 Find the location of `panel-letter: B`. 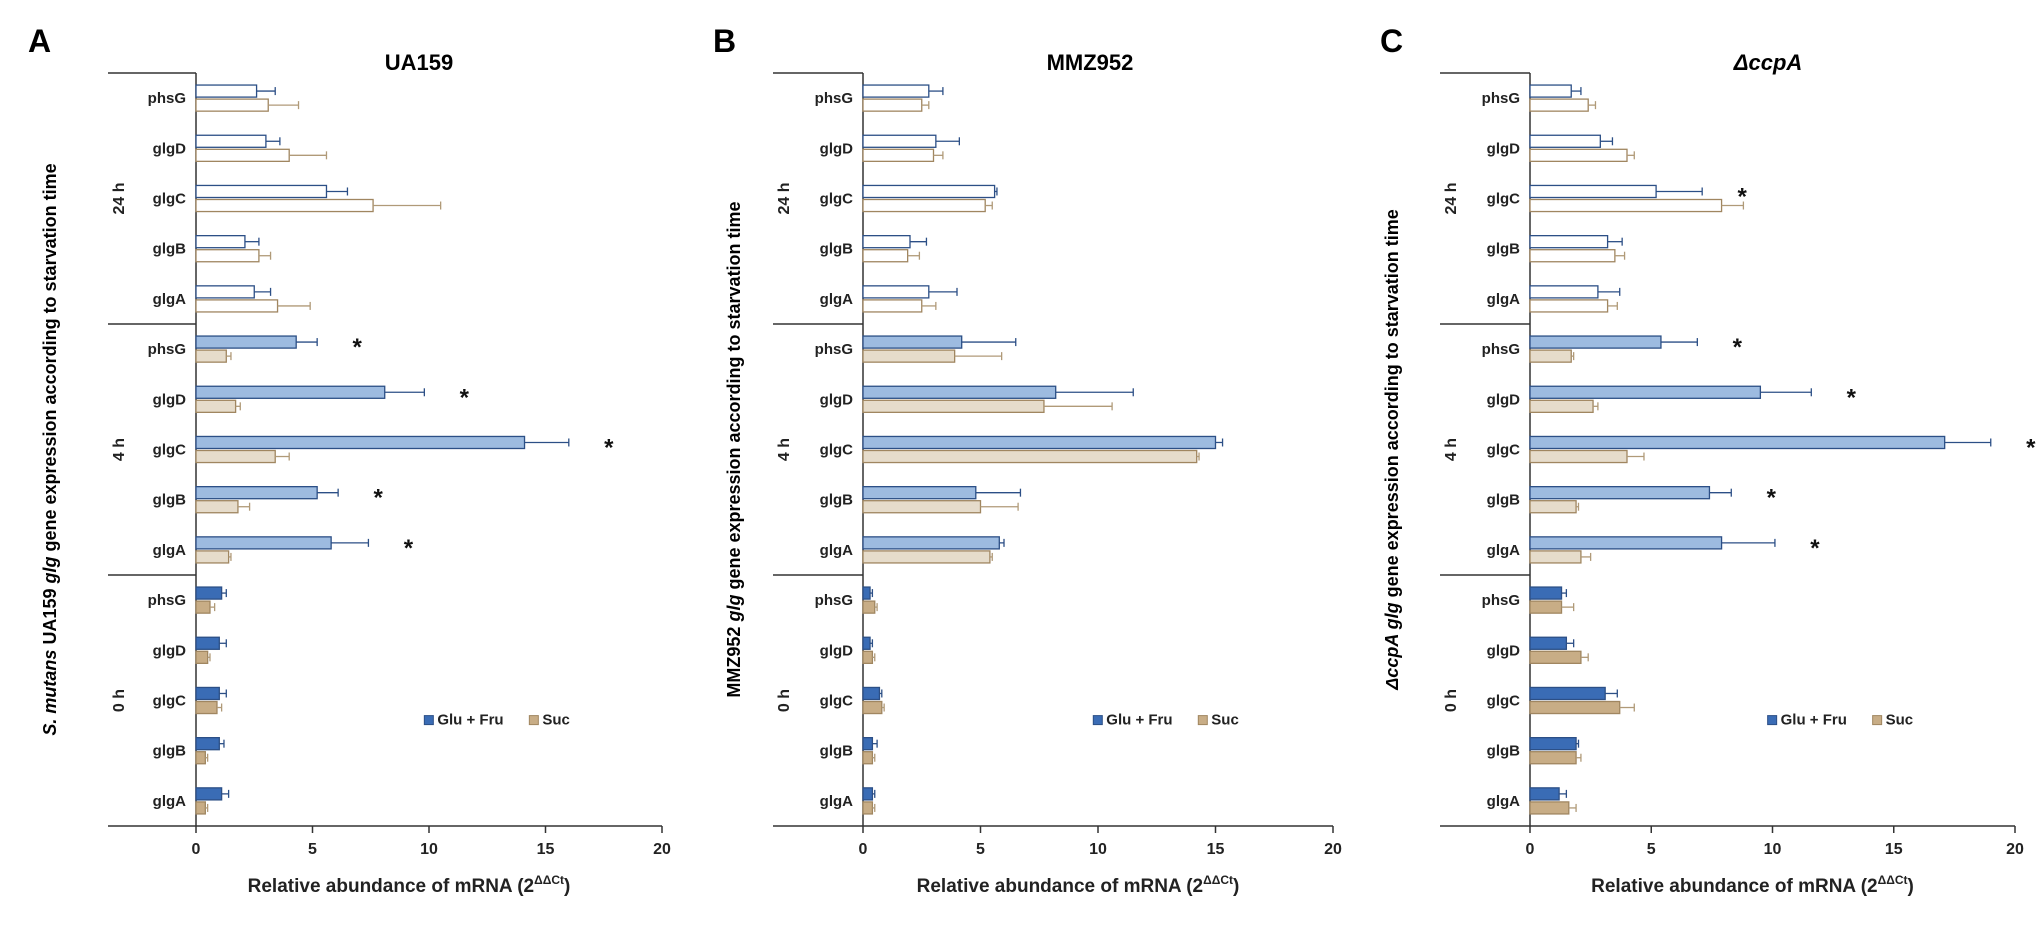

panel-letter: B is located at coordinates (724, 41).